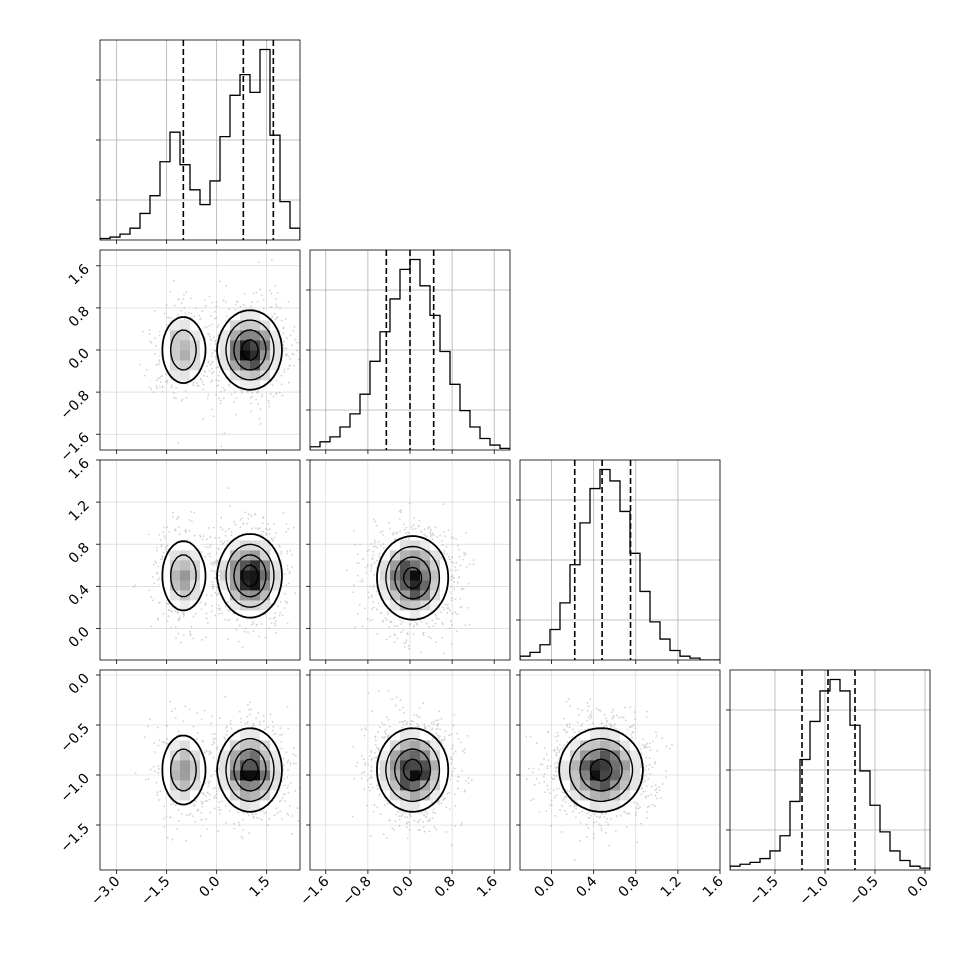  What do you see at coordinates (79, 359) in the screenshot?
I see `y-tick-label-p1: 0.0` at bounding box center [79, 359].